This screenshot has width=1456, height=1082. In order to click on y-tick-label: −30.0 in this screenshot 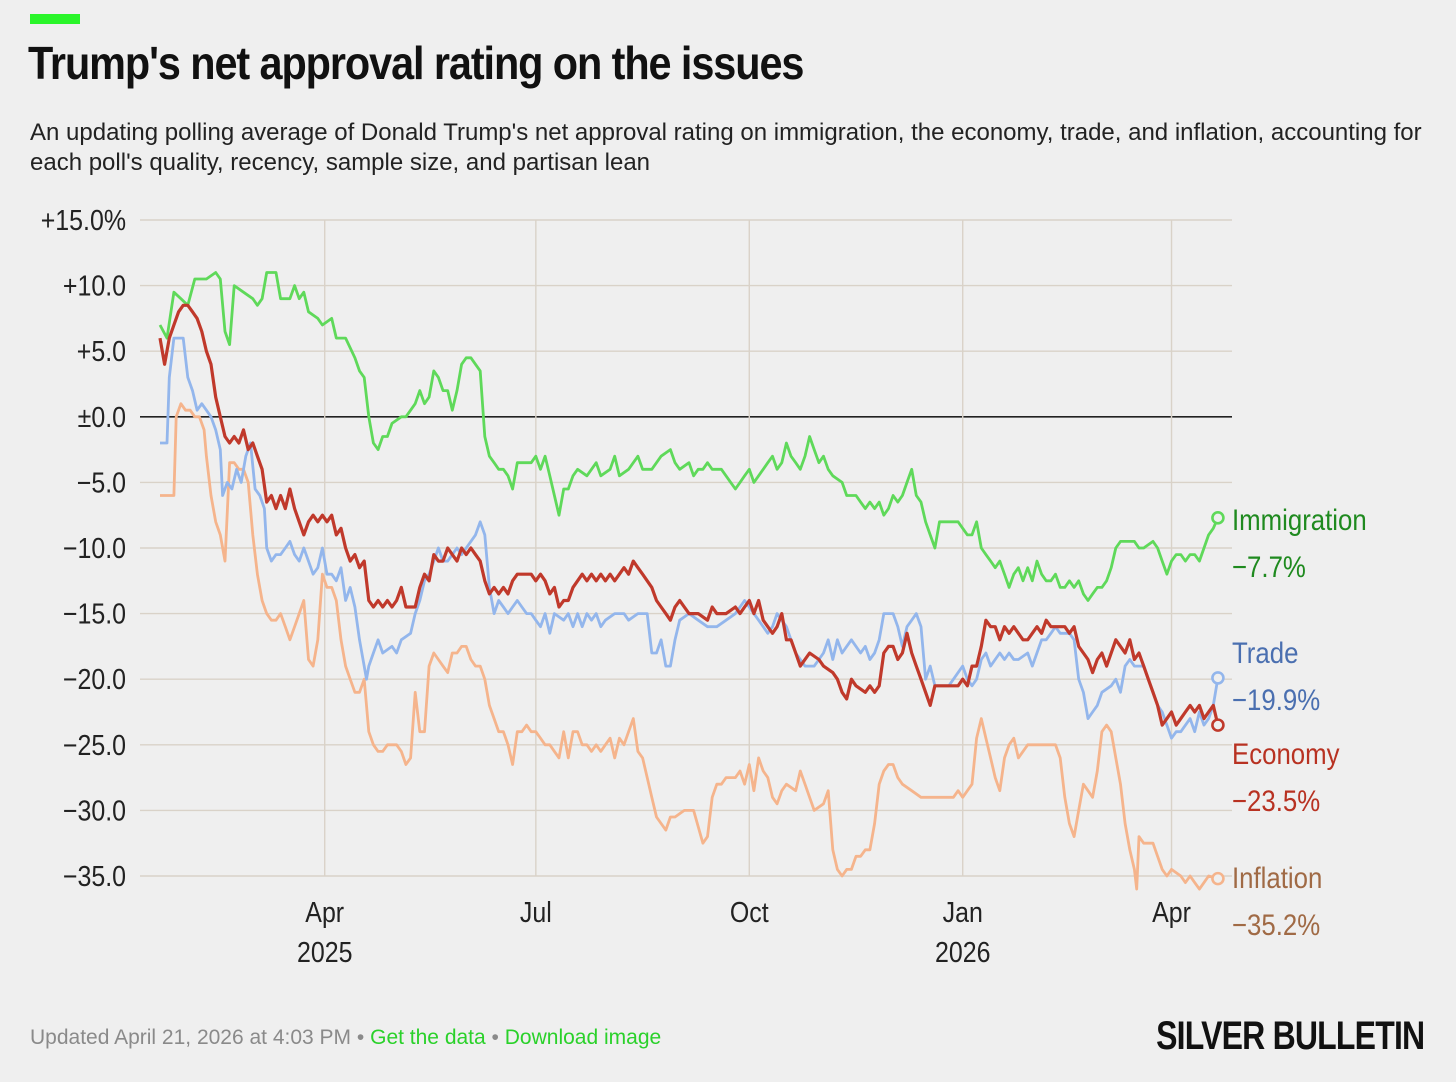, I will do `click(94, 811)`.